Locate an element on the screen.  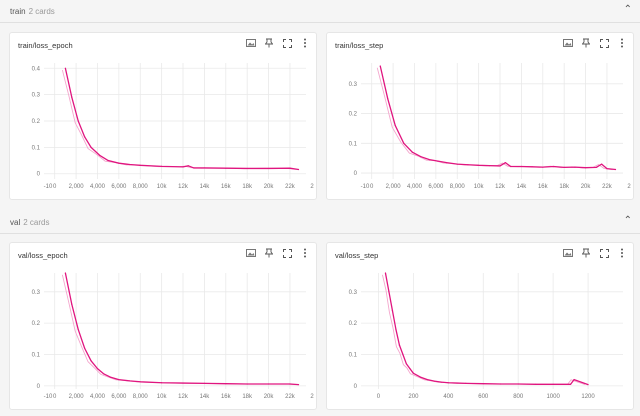
x-tick-label: 8,000 is located at coordinates (141, 397).